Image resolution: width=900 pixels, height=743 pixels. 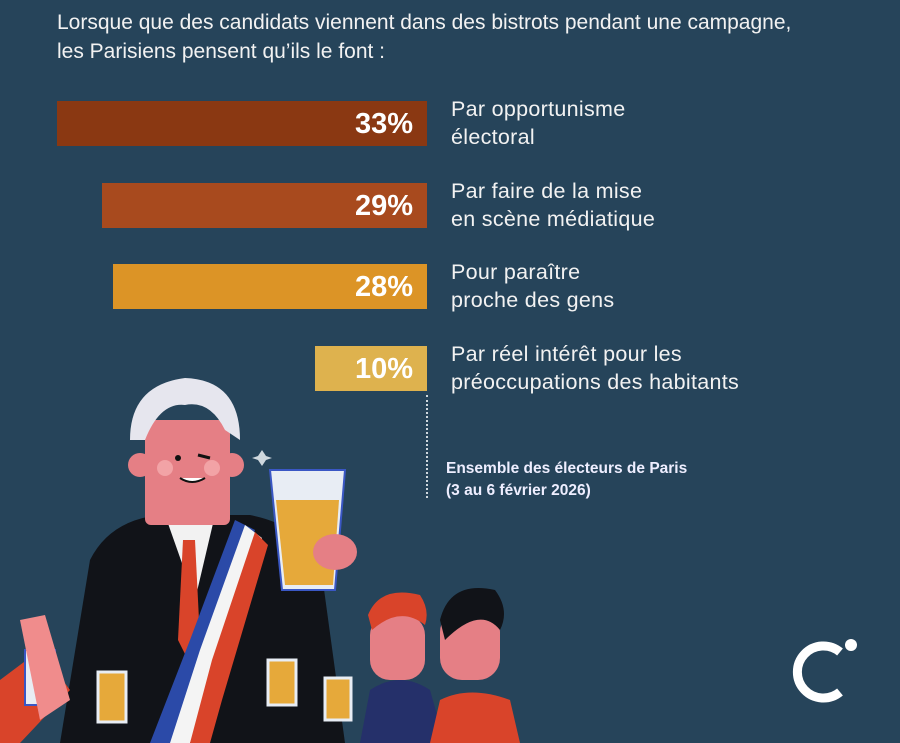 I want to click on source-line-1: Ensemble des électeurs de Paris, so click(x=567, y=468).